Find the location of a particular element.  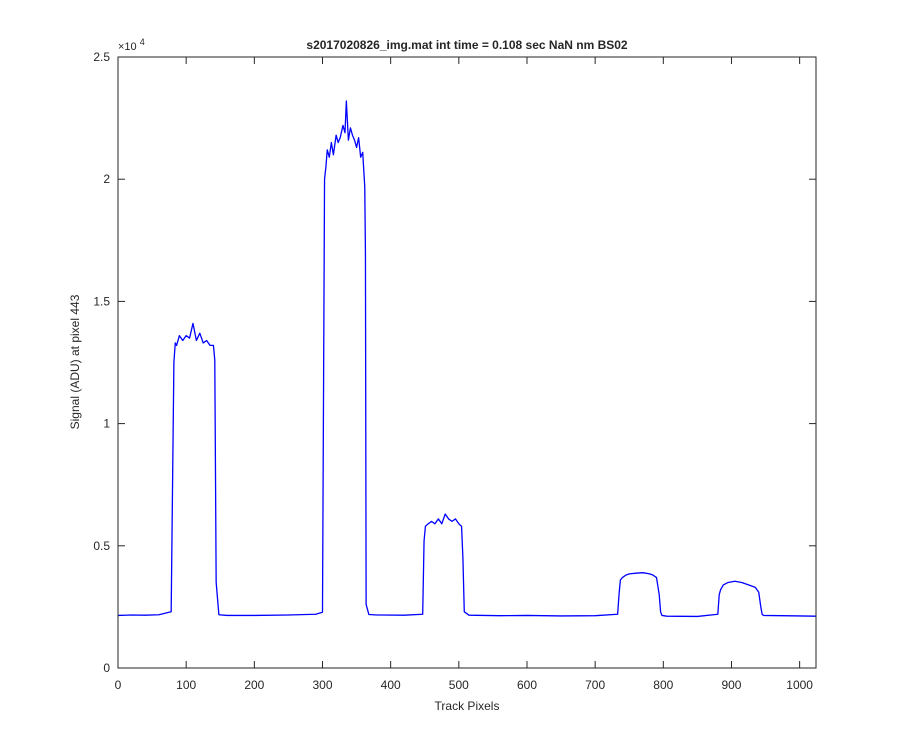

x-tick-label: 300 is located at coordinates (322, 685).